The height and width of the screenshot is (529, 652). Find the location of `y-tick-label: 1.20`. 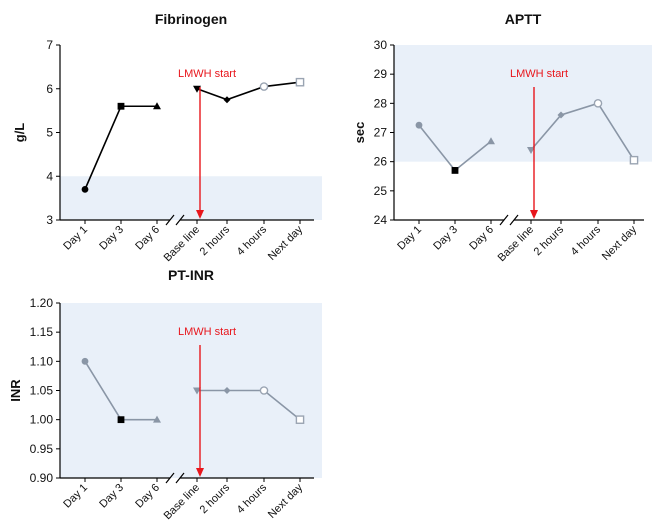

y-tick-label: 1.20 is located at coordinates (42, 303).